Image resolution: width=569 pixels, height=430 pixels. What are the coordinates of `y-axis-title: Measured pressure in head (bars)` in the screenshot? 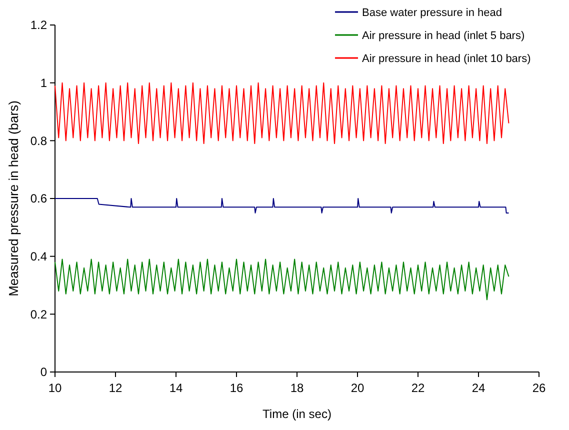 It's located at (13, 198).